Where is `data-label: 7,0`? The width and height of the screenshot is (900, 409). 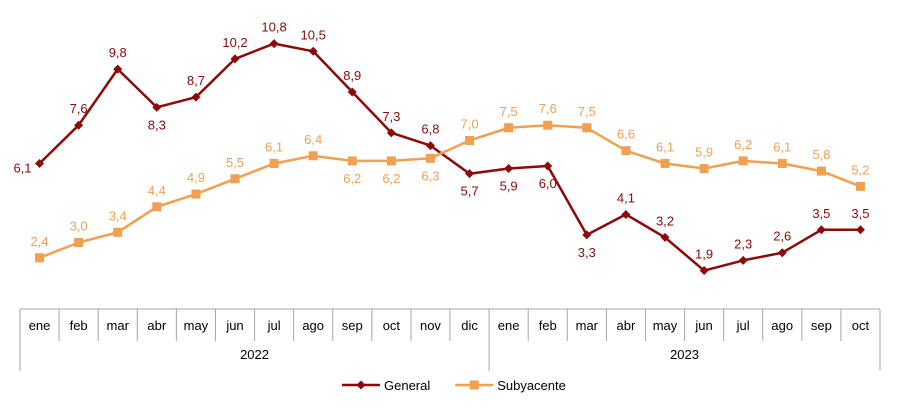 data-label: 7,0 is located at coordinates (470, 124).